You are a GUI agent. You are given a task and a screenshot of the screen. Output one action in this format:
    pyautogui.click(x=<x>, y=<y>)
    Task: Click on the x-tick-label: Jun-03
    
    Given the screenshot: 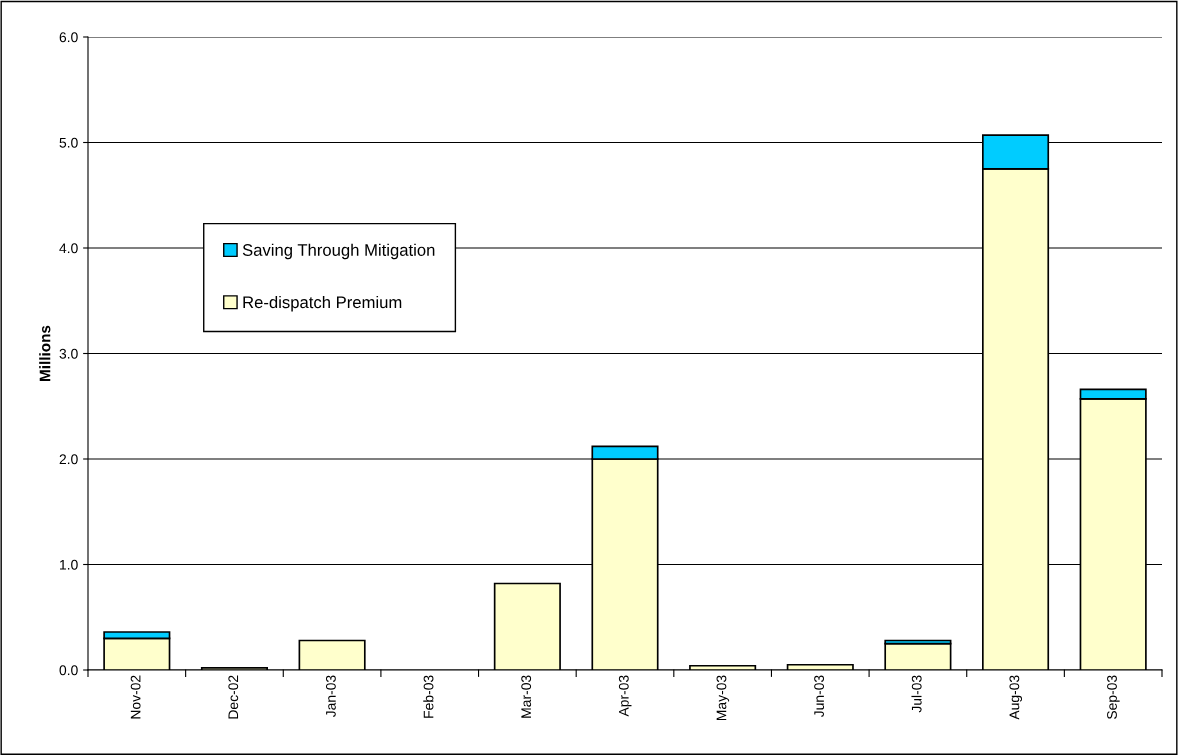 What is the action you would take?
    pyautogui.click(x=819, y=696)
    